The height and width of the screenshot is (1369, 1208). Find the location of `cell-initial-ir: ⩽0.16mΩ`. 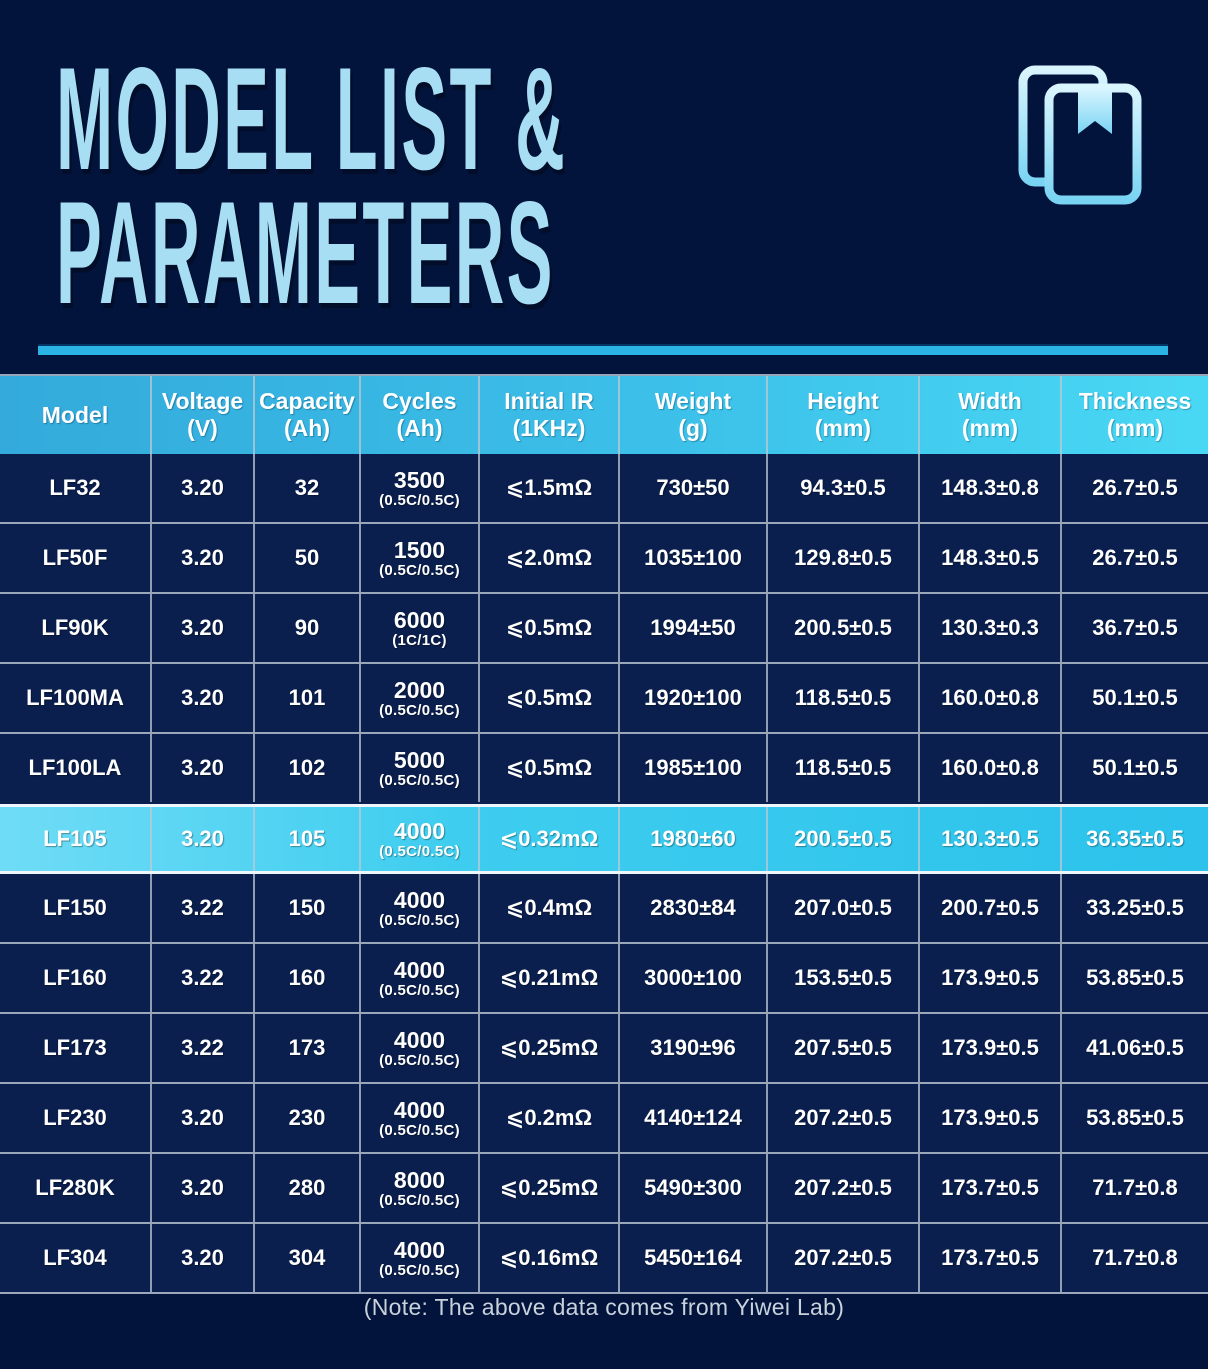

cell-initial-ir: ⩽0.16mΩ is located at coordinates (550, 1258).